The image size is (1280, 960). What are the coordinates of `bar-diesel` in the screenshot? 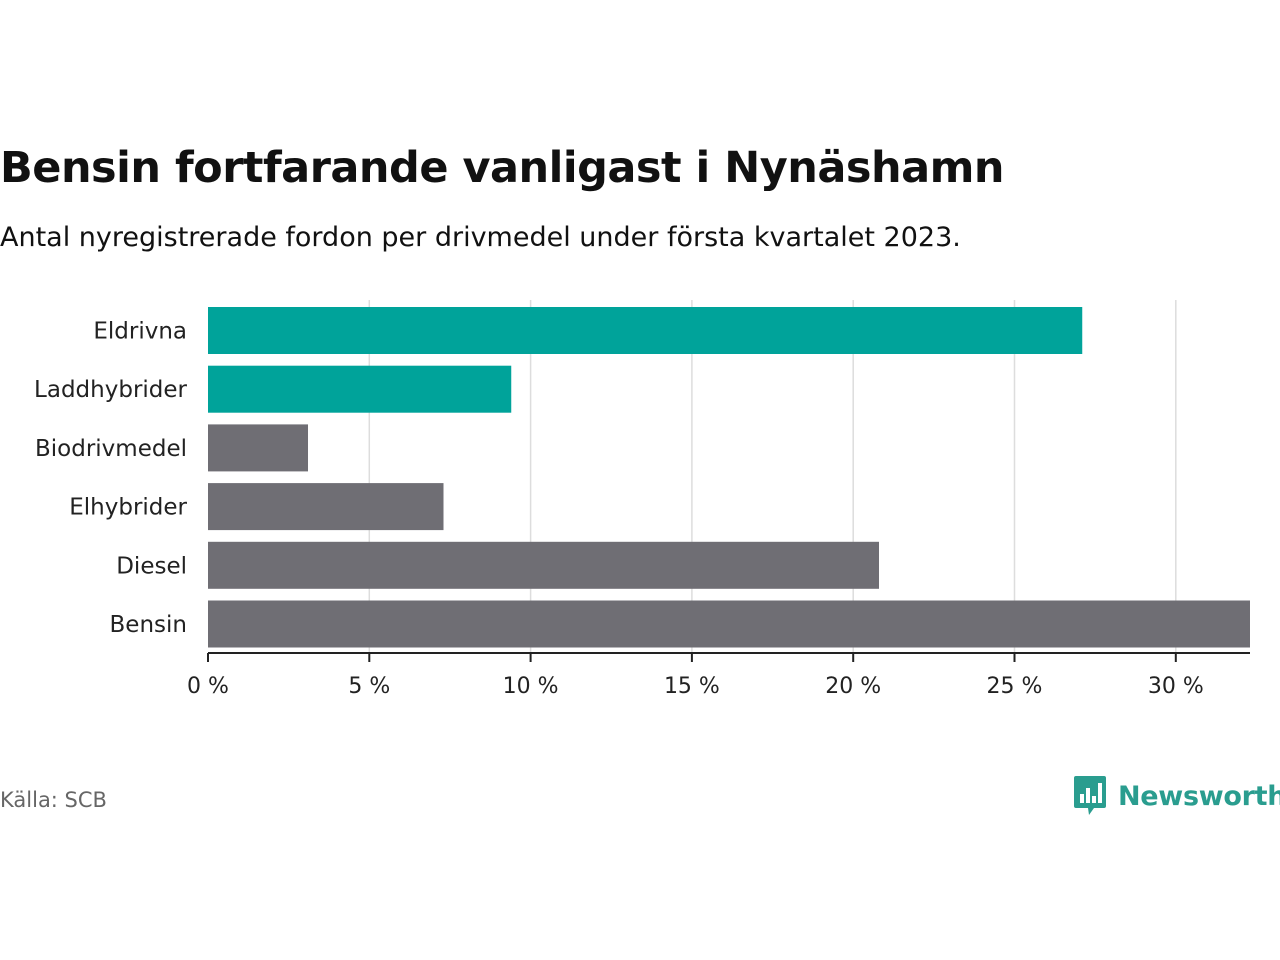 It's located at (544, 565).